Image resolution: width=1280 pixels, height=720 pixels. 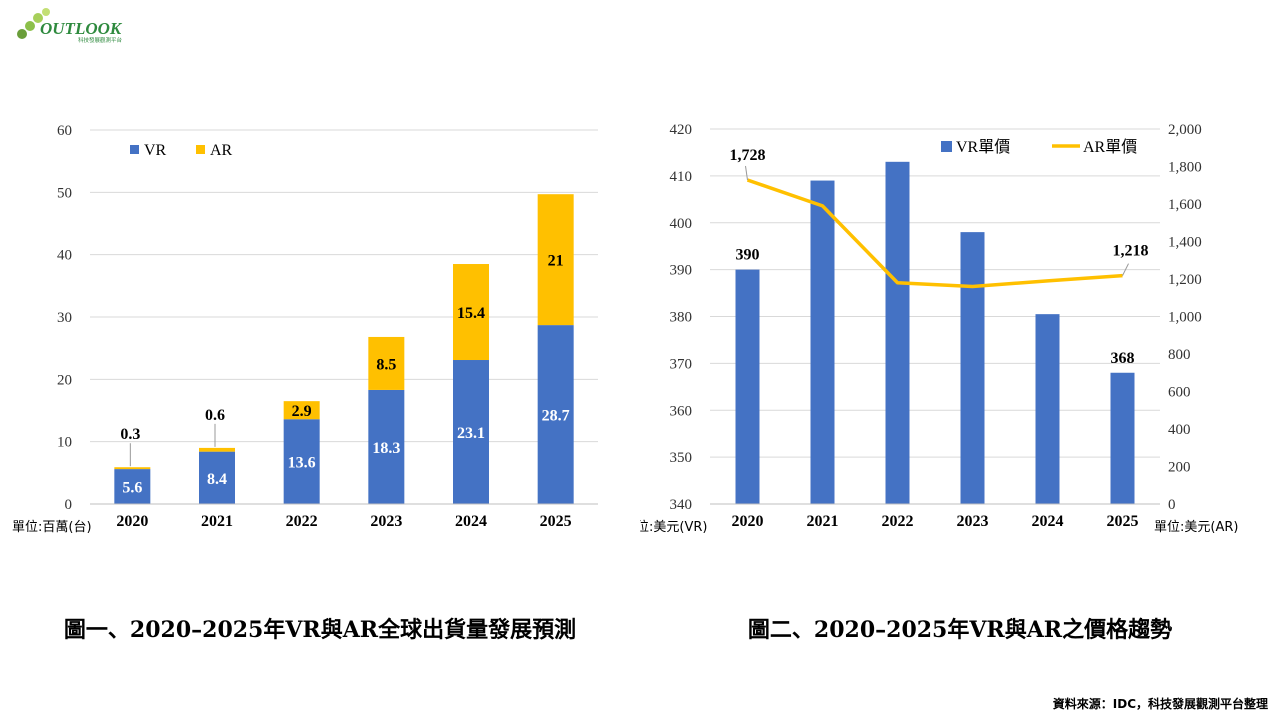 What do you see at coordinates (934, 233) in the screenshot?
I see `ar-price-line` at bounding box center [934, 233].